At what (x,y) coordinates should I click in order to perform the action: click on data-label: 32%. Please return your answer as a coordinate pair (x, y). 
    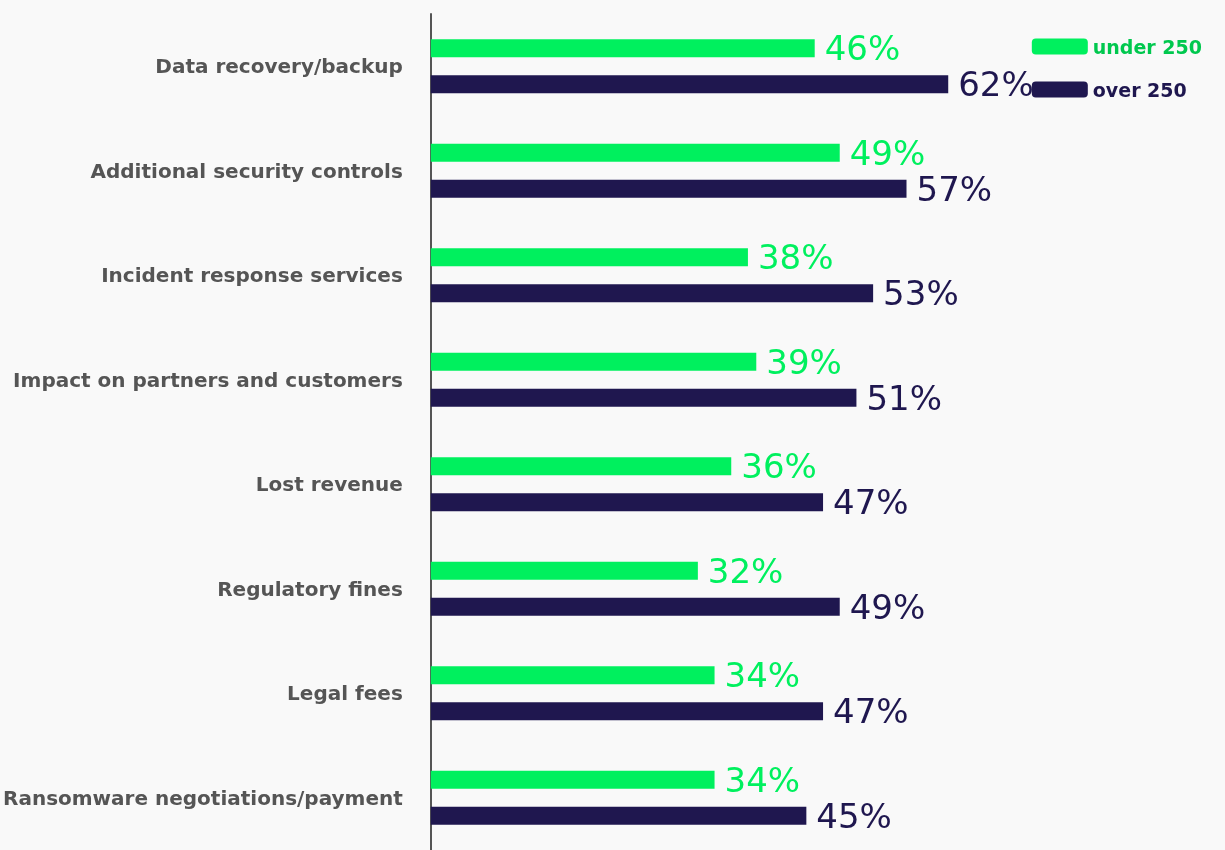
    Looking at the image, I should click on (745, 570).